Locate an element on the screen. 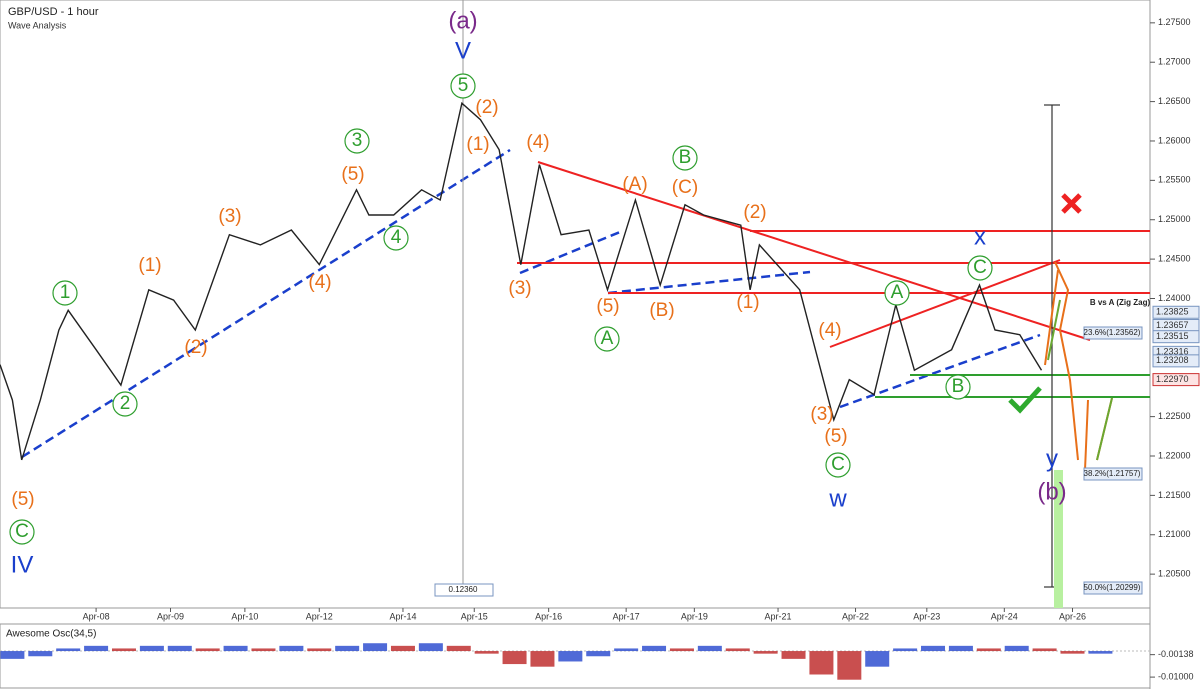 The height and width of the screenshot is (689, 1200). osc-tick-label: -0.01000 is located at coordinates (1176, 676).